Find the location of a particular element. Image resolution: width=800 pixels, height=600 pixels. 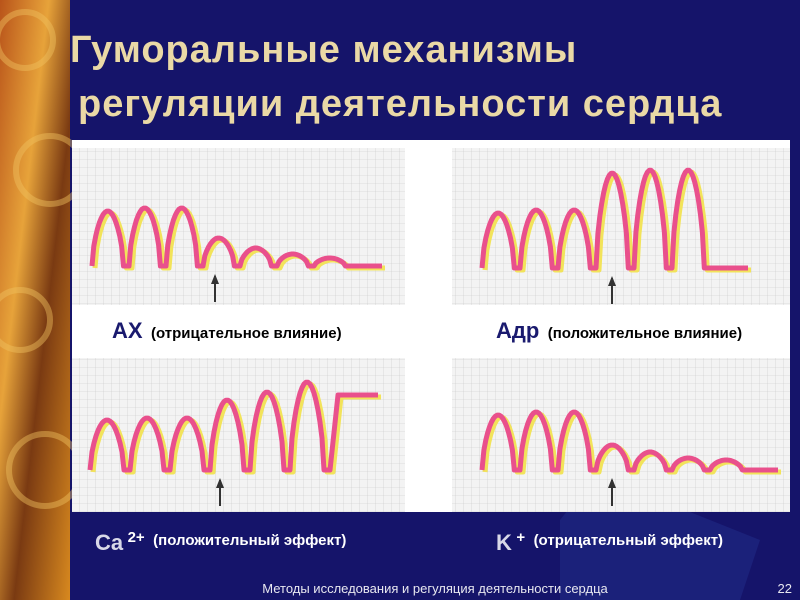

panel-label: Адр (положительное влияние) is located at coordinates (619, 330).